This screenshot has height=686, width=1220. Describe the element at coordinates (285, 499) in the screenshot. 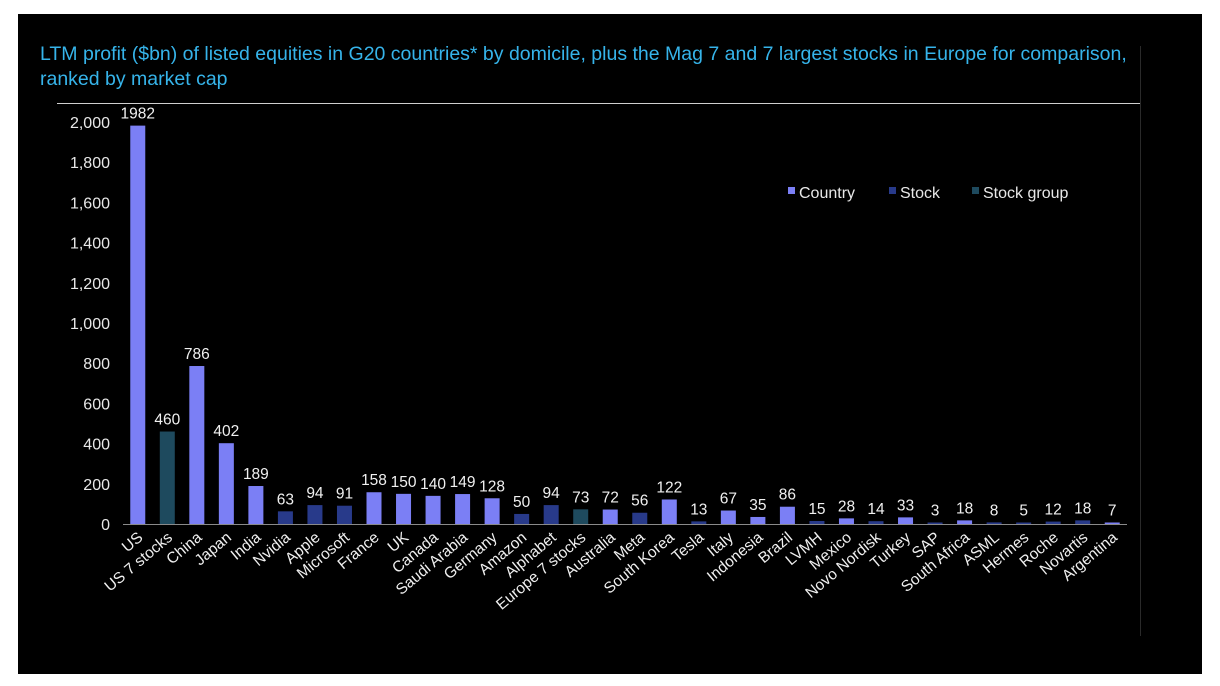

I see `data-label: 63` at that location.